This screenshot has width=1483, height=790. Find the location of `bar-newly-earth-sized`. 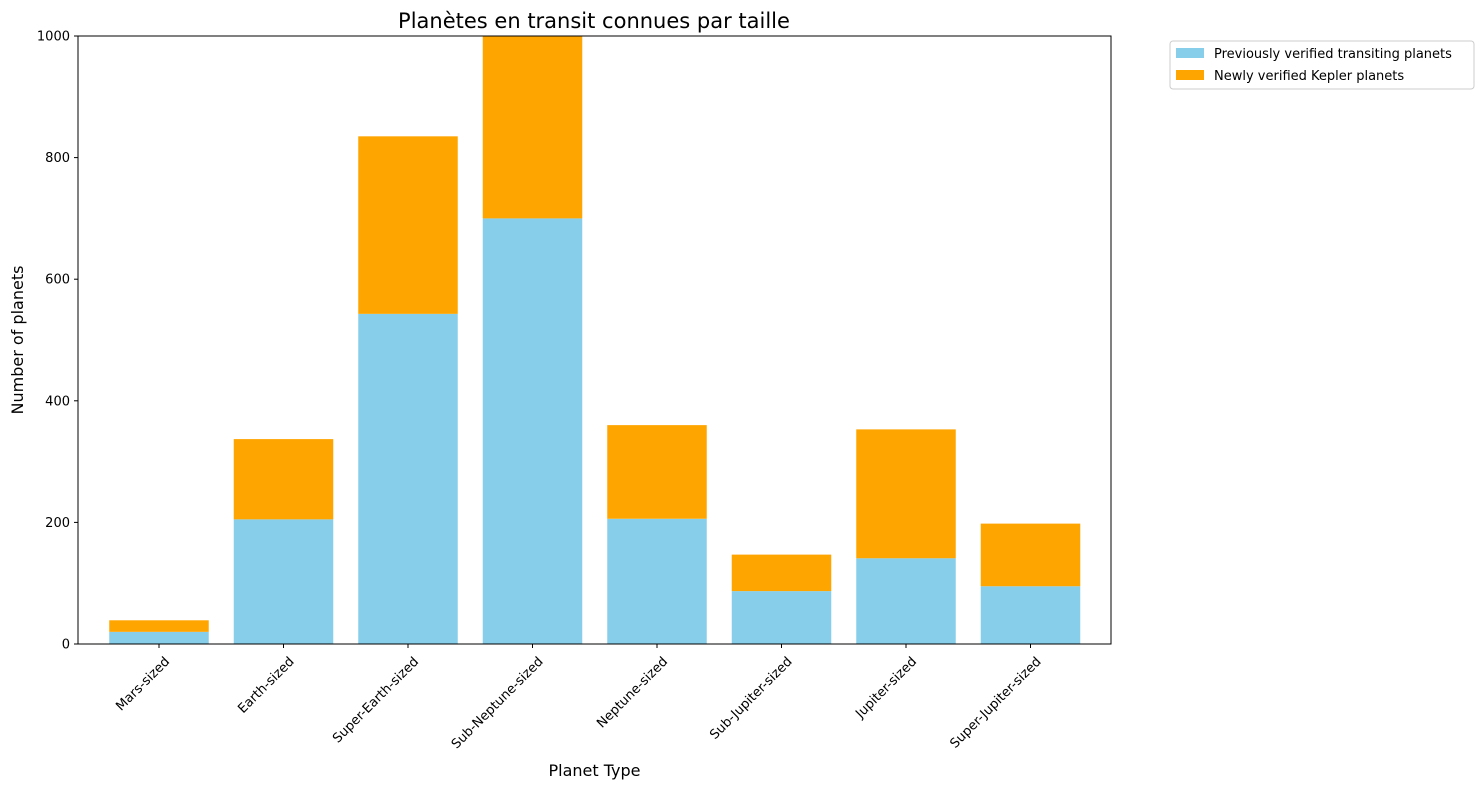

bar-newly-earth-sized is located at coordinates (283, 479).